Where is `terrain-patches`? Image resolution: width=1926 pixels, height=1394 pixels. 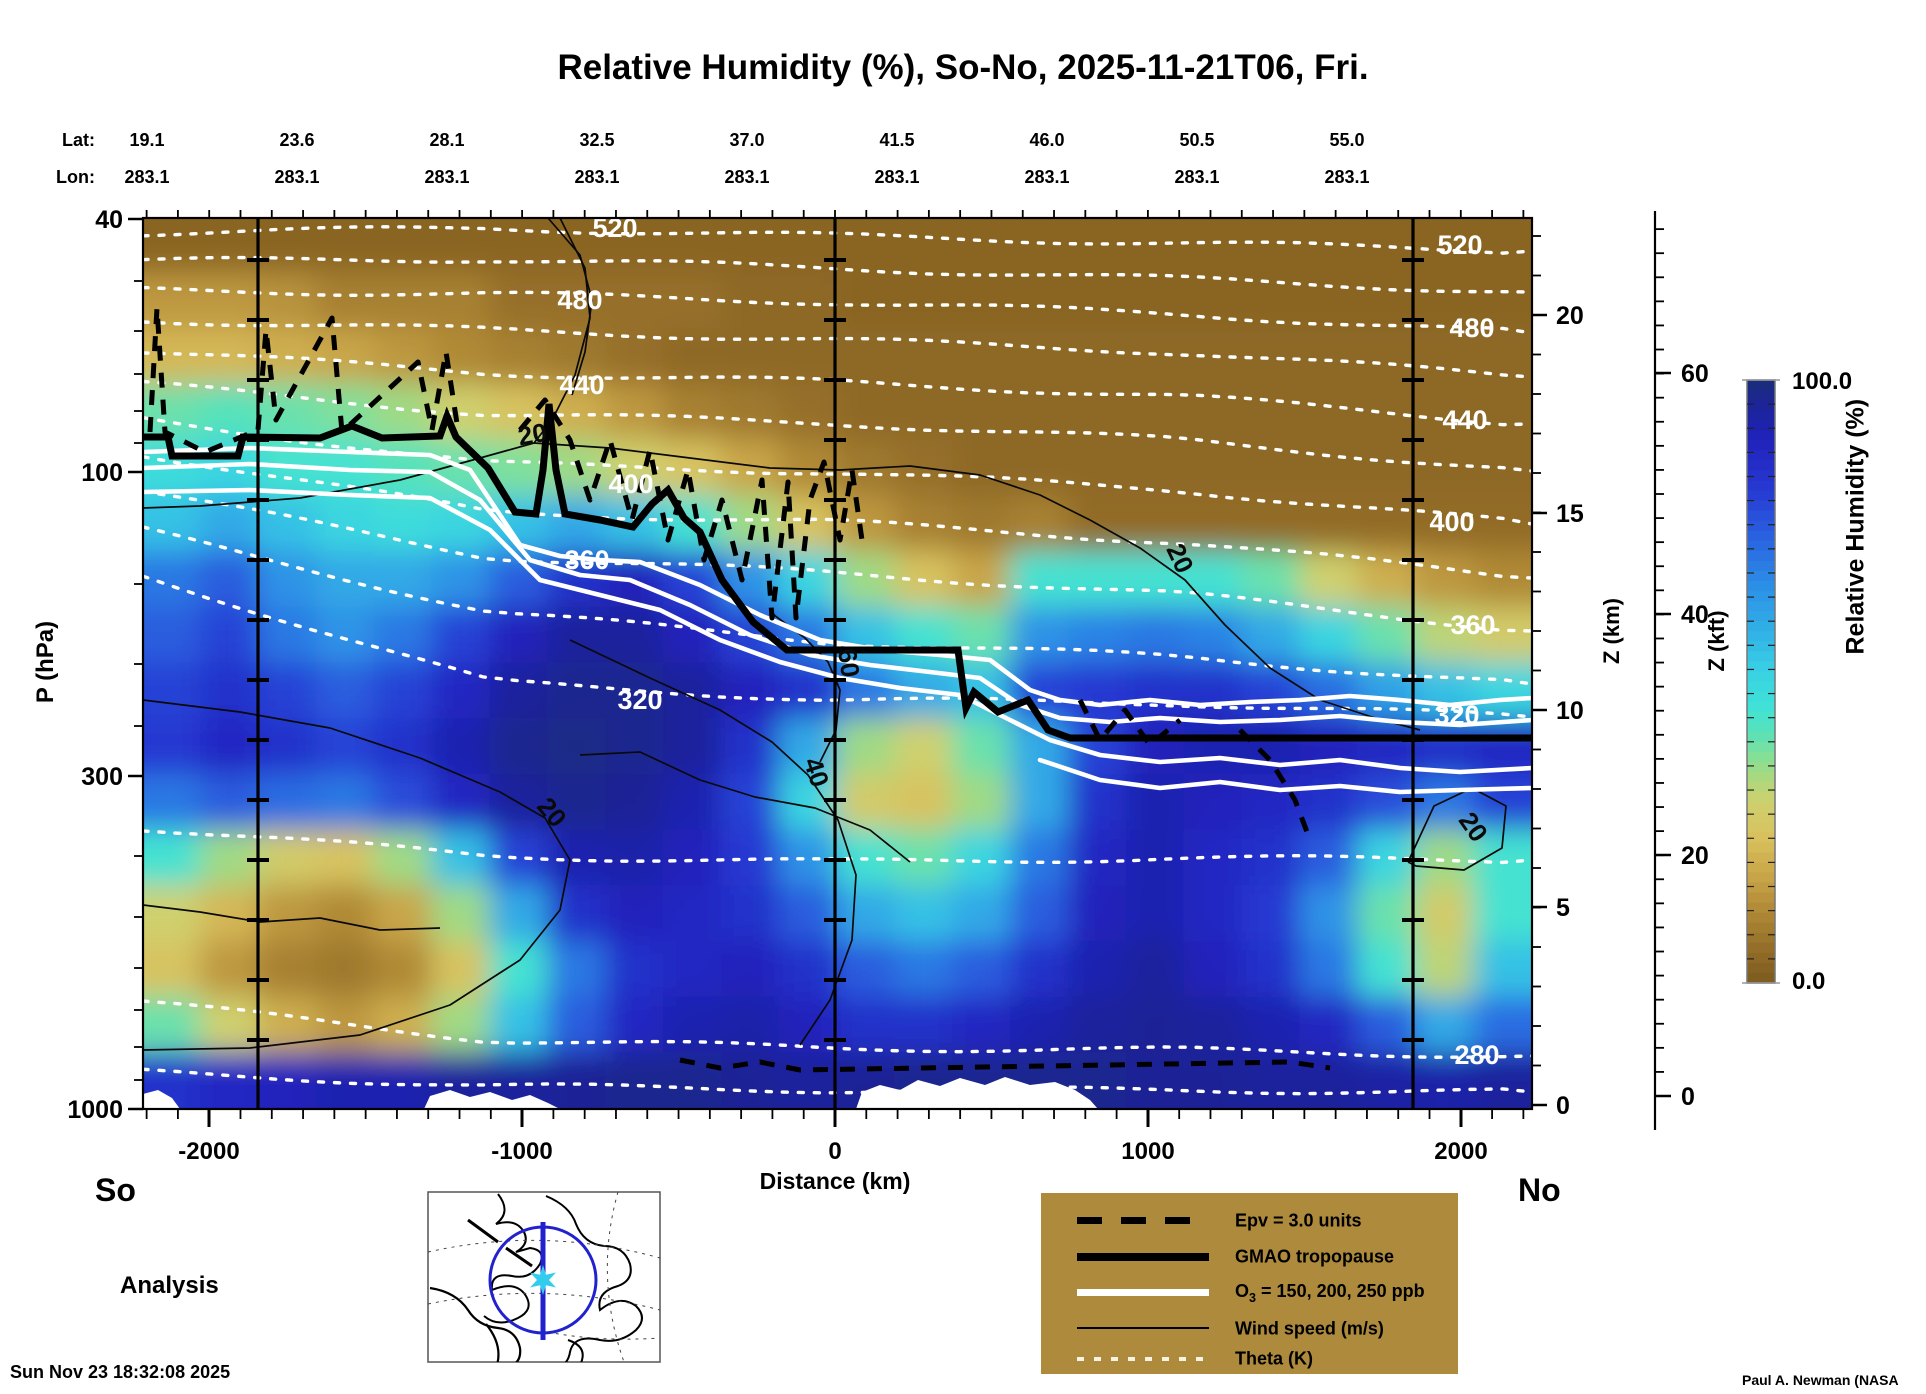
terrain-patches is located at coordinates (620, 1093).